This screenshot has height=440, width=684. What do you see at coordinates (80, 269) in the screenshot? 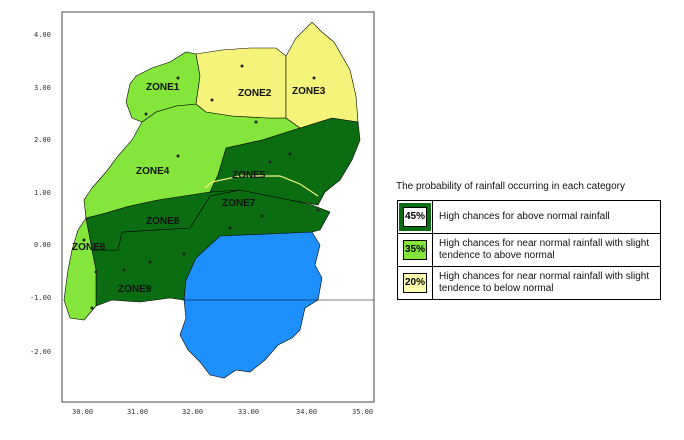
I see `region-zone6` at bounding box center [80, 269].